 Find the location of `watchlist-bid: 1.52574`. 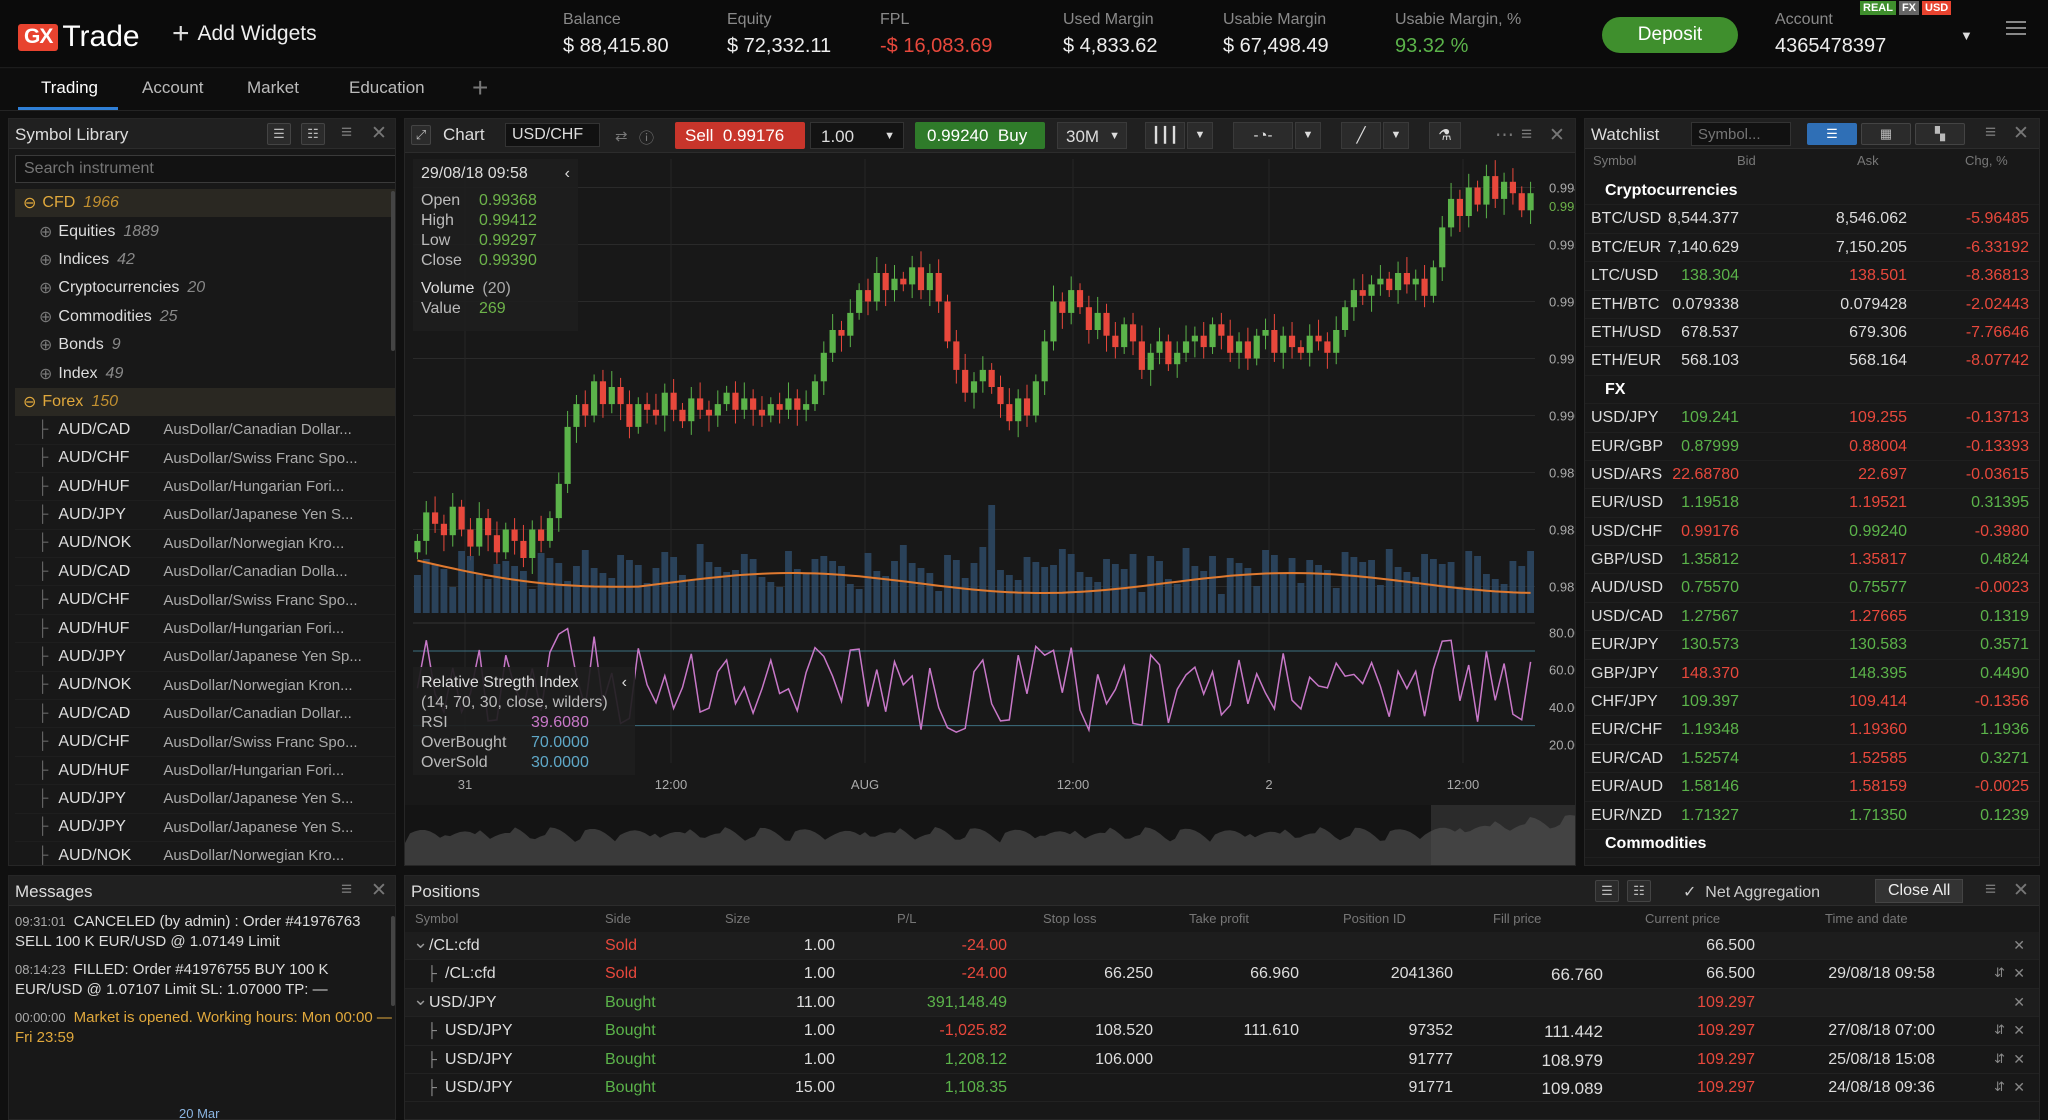

watchlist-bid: 1.52574 is located at coordinates (1710, 758).